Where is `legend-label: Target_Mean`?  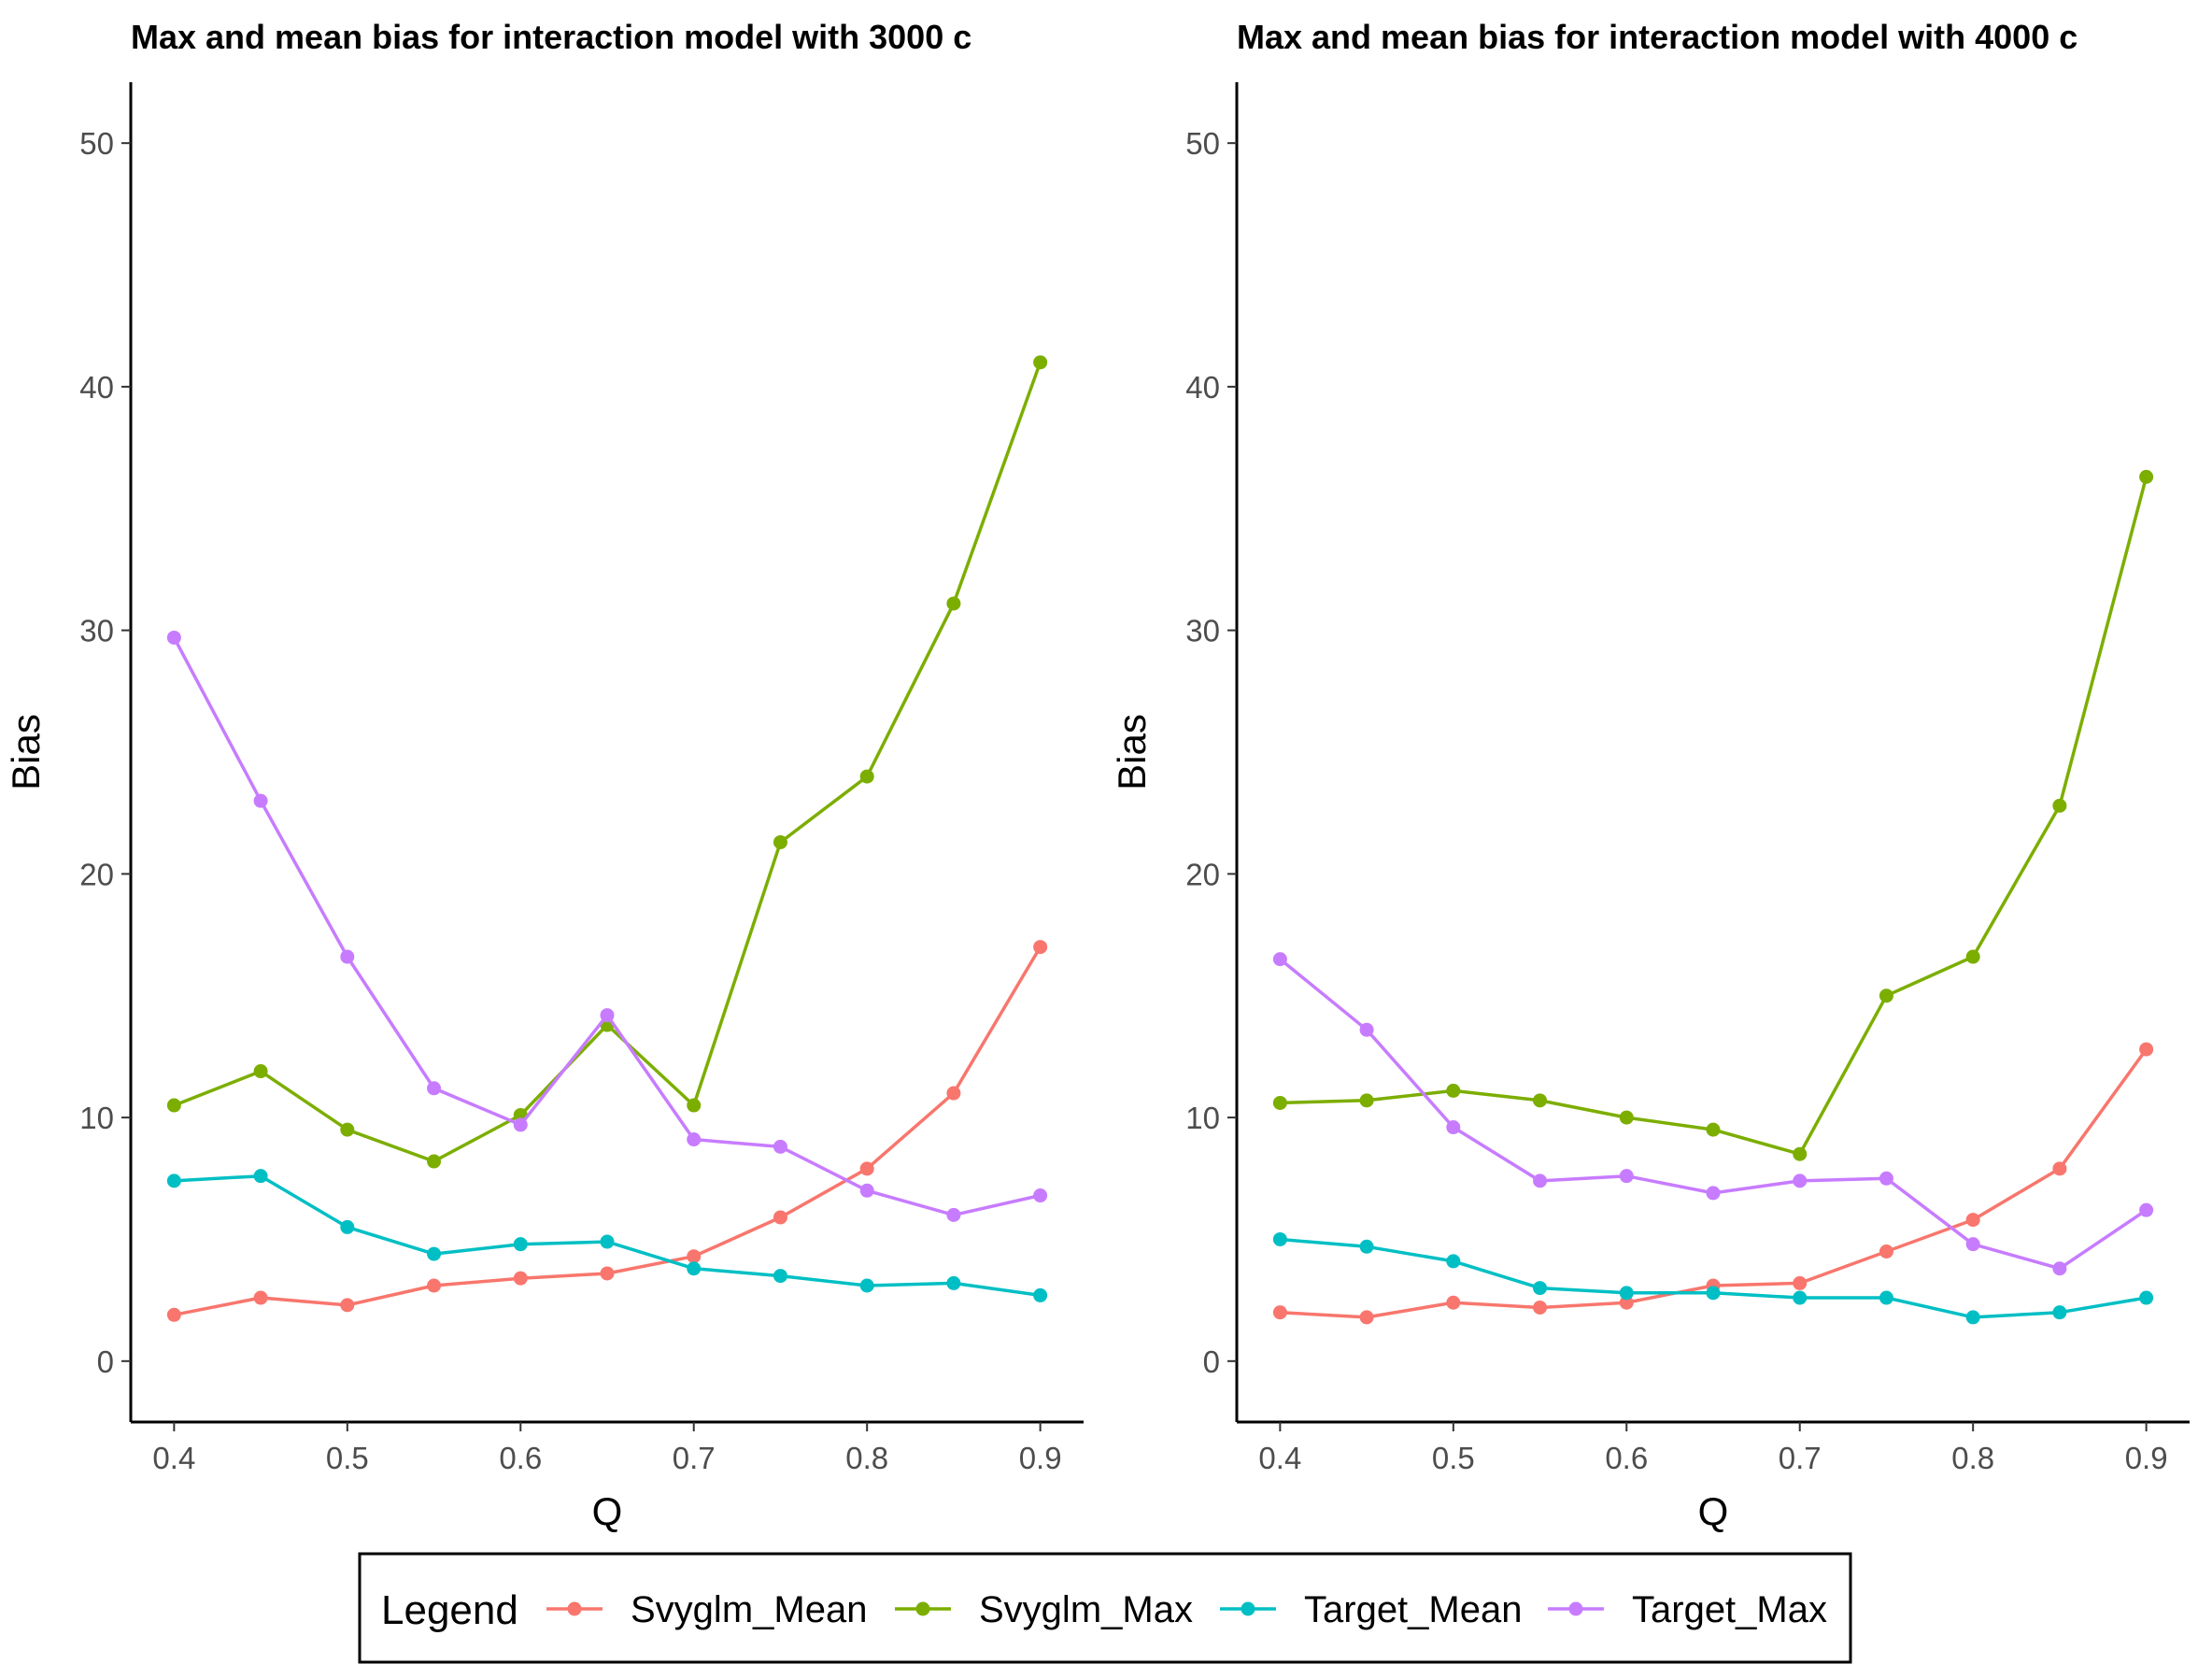
legend-label: Target_Mean is located at coordinates (1413, 1609).